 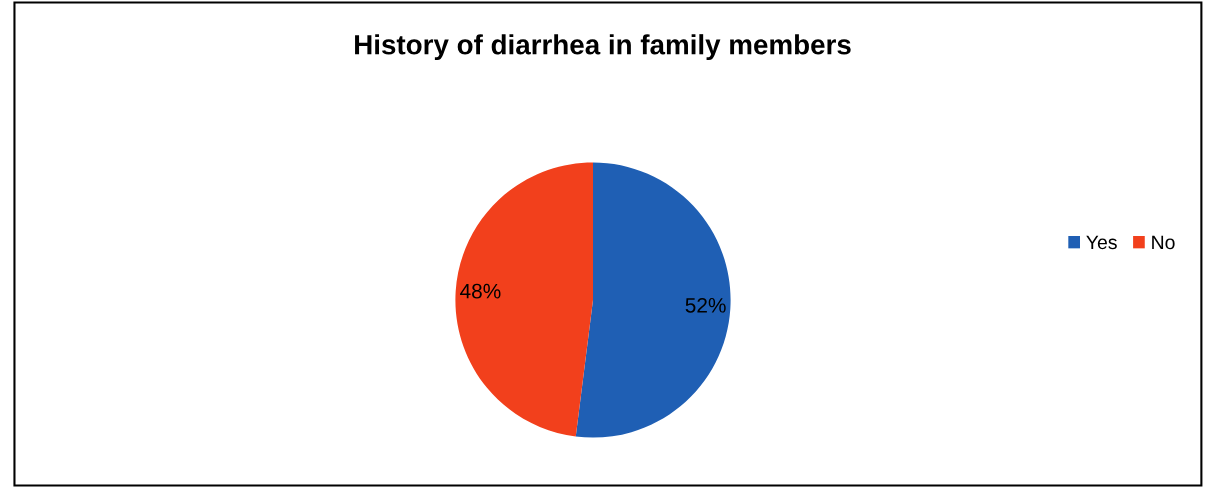 I want to click on chart-title: History of diarrhea in family members, so click(x=603, y=47).